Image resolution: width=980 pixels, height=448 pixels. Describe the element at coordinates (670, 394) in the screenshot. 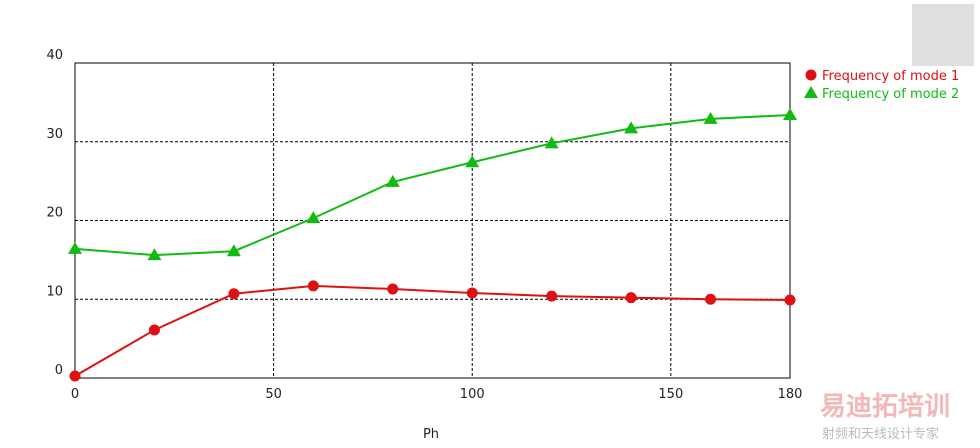

I see `x-tick-label: 150` at that location.